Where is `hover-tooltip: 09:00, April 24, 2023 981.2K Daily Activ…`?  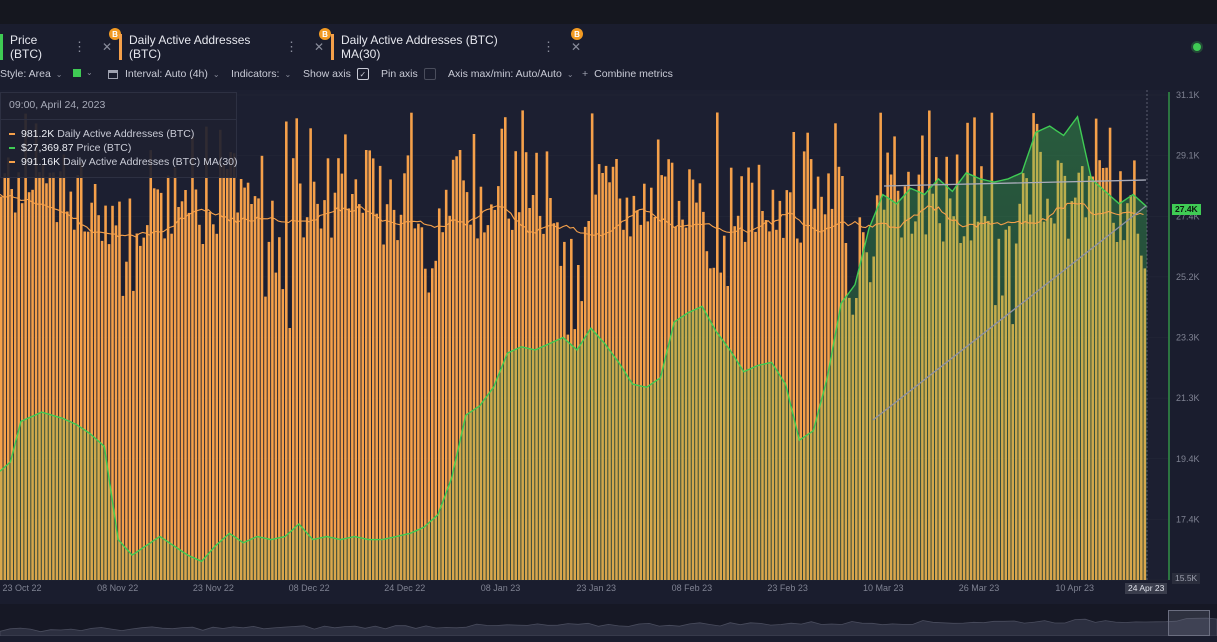 hover-tooltip: 09:00, April 24, 2023 981.2K Daily Activ… is located at coordinates (119, 135).